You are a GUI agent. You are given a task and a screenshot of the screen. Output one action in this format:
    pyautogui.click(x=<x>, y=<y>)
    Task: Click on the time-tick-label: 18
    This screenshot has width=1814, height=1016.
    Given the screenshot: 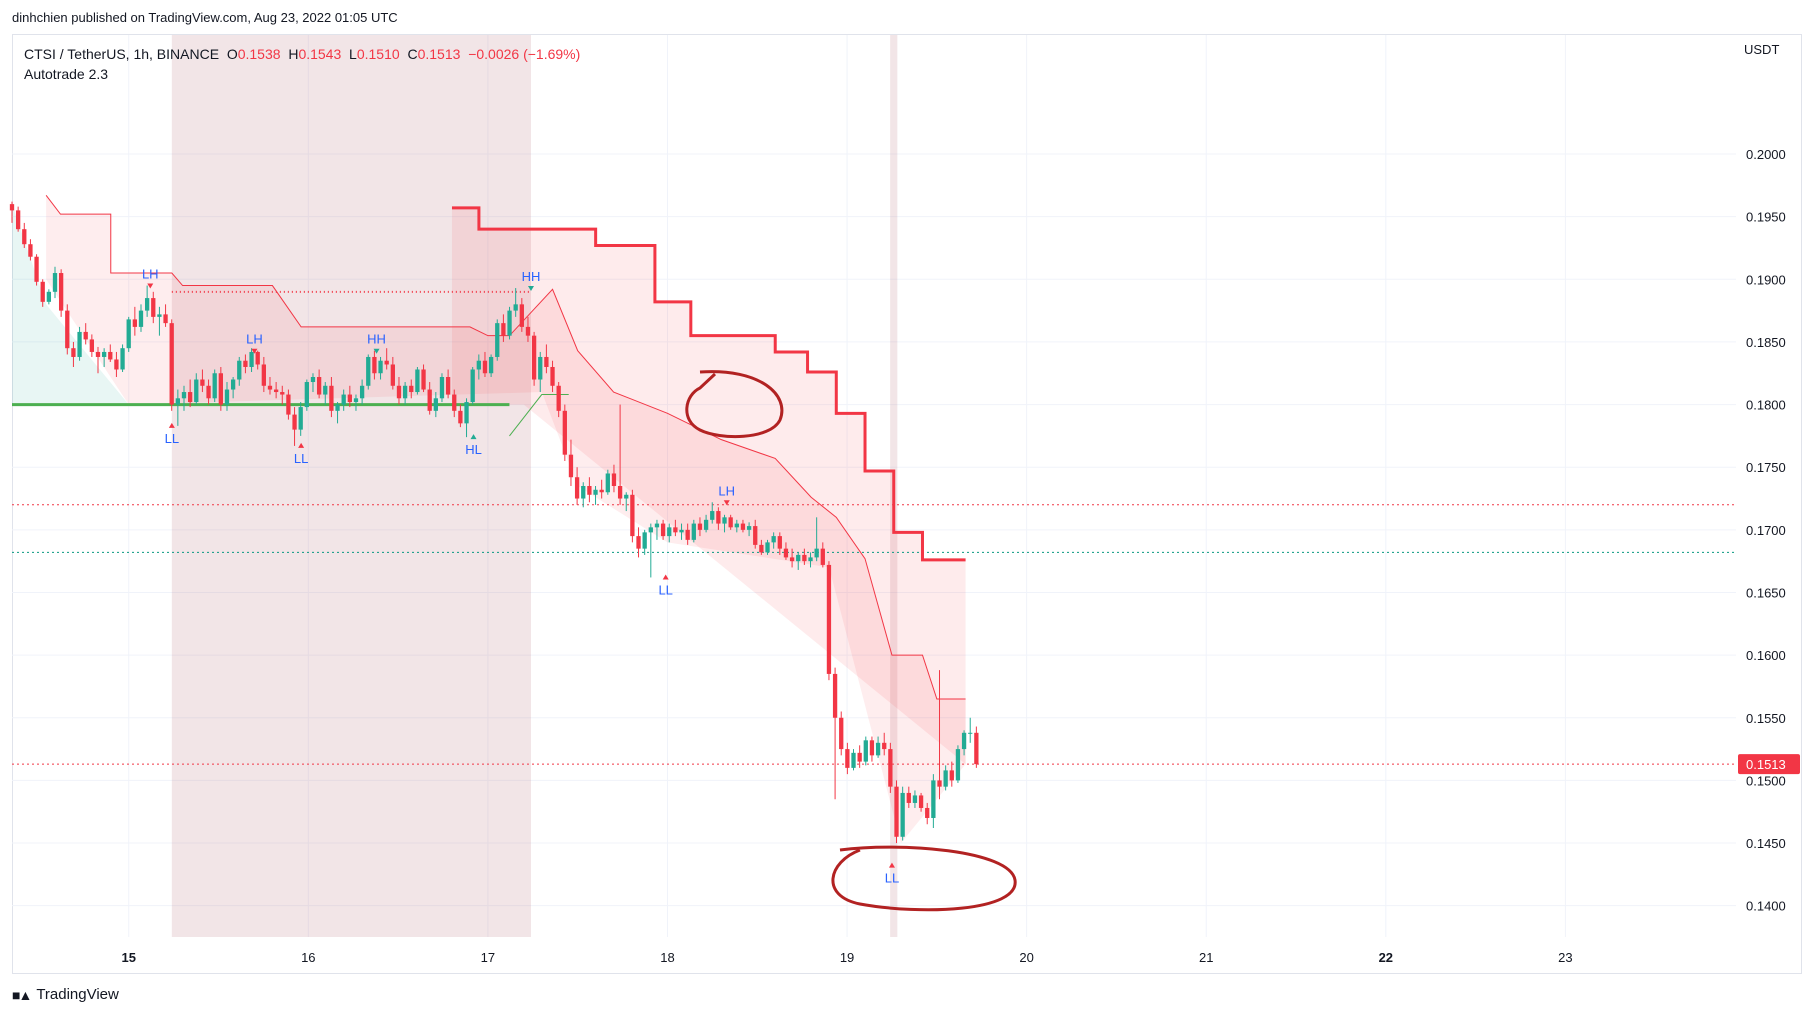 What is the action you would take?
    pyautogui.click(x=667, y=957)
    